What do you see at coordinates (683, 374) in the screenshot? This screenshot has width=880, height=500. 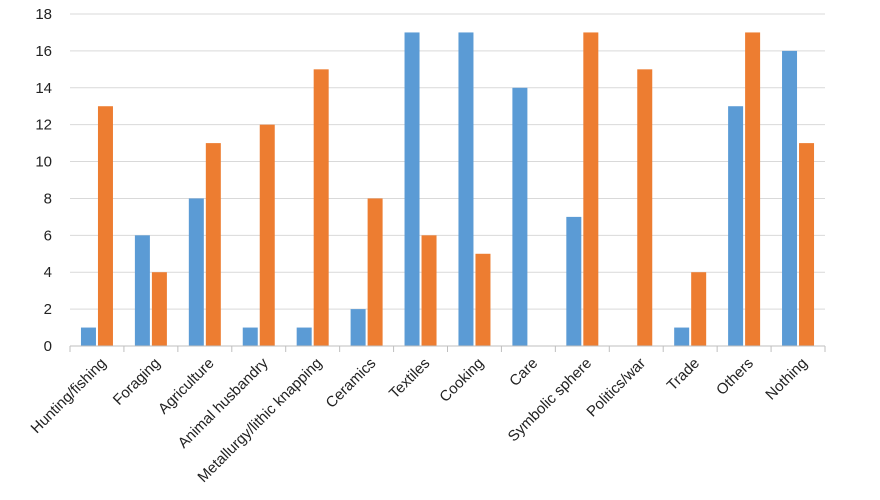 I see `x-category-label: Trade` at bounding box center [683, 374].